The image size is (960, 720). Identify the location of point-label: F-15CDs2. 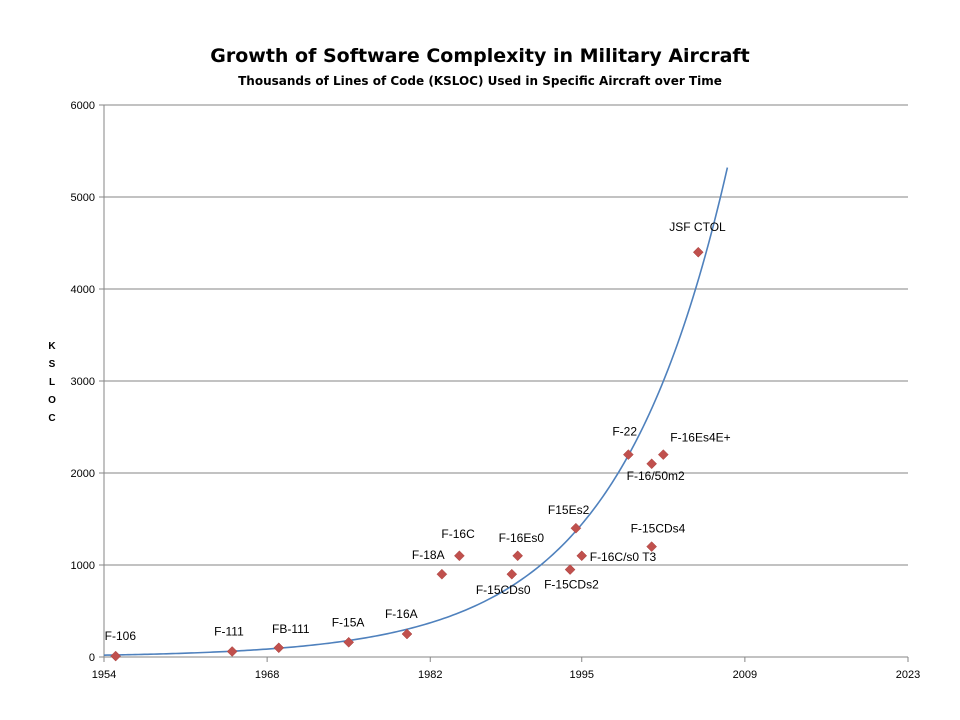
(571, 585).